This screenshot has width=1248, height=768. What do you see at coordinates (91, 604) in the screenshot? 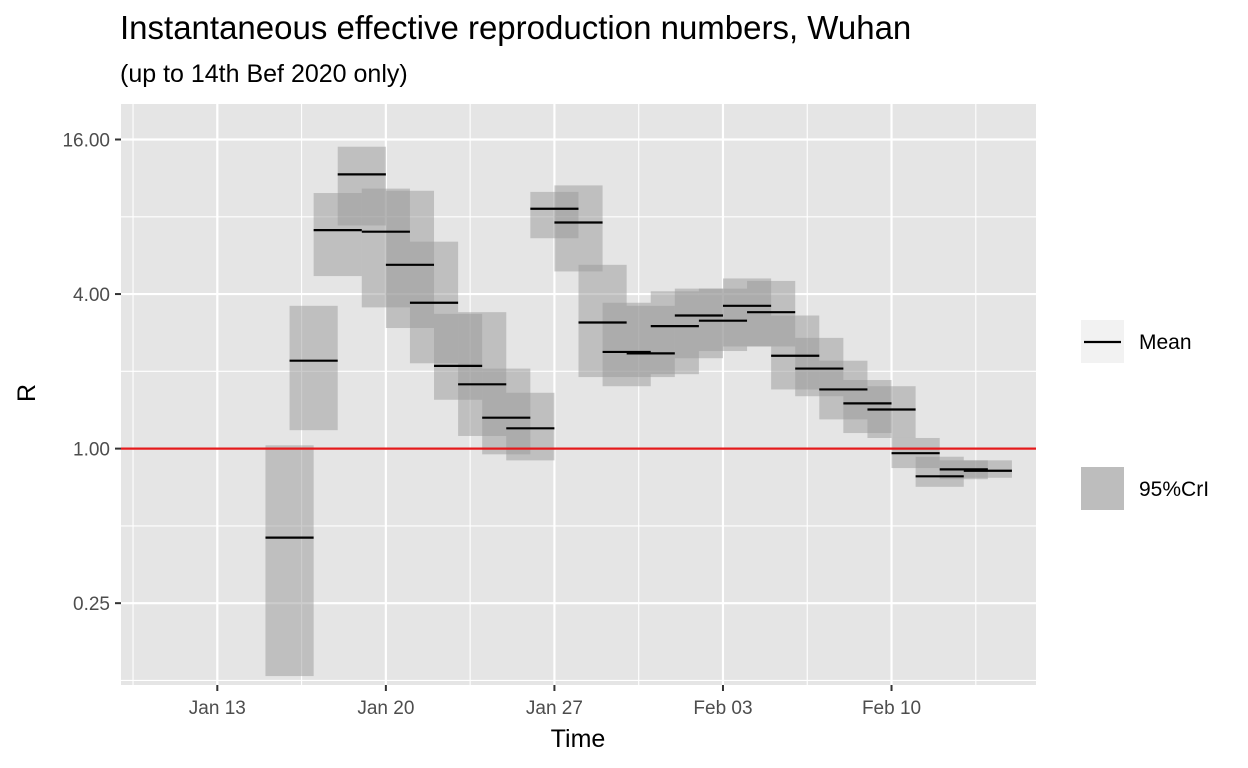
I see `y-tick-label: 0.25` at bounding box center [91, 604].